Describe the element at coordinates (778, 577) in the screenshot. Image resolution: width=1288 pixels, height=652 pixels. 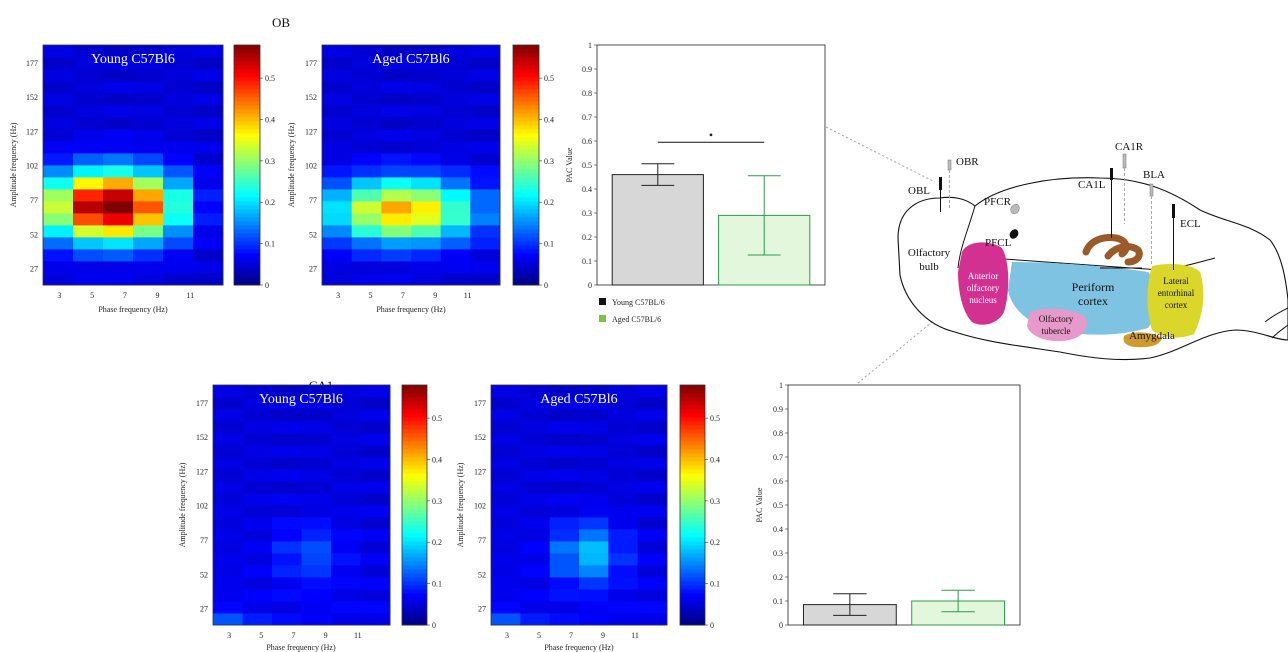
I see `y-tick-label: 0.2` at that location.